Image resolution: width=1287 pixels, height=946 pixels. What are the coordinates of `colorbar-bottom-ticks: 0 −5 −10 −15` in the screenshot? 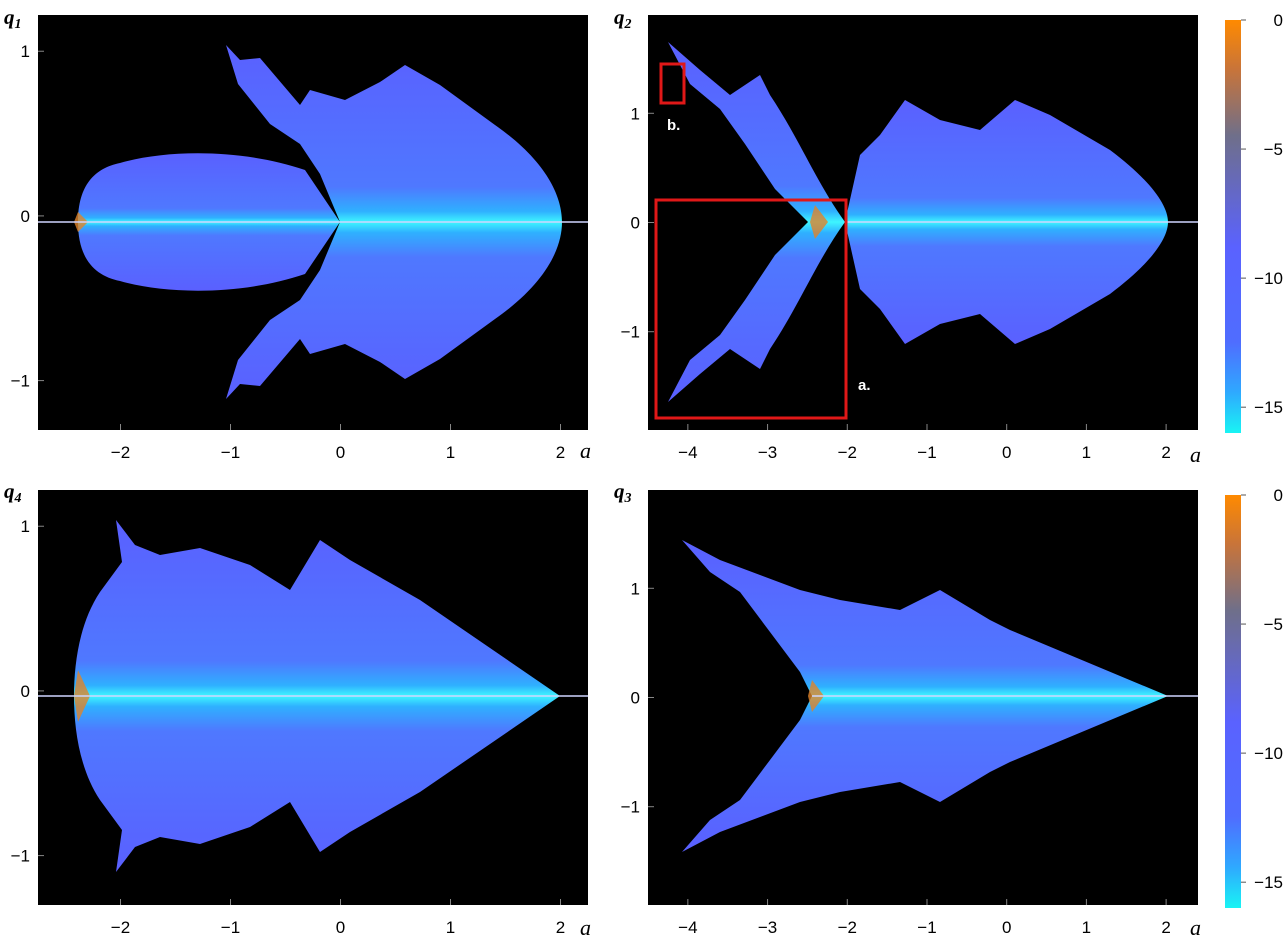 It's located at (1262, 689).